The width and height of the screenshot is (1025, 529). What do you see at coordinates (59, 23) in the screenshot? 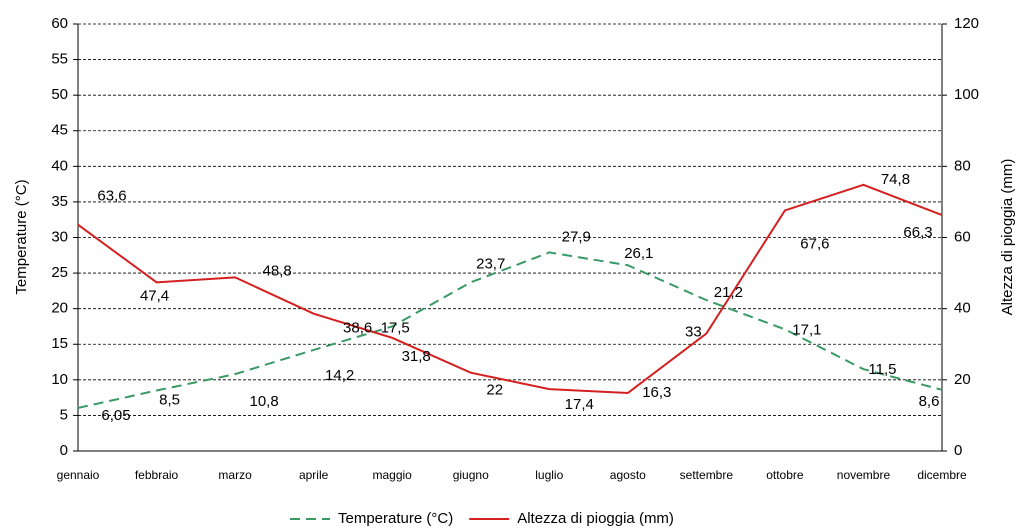
I see `y-tick-label: 60` at bounding box center [59, 23].